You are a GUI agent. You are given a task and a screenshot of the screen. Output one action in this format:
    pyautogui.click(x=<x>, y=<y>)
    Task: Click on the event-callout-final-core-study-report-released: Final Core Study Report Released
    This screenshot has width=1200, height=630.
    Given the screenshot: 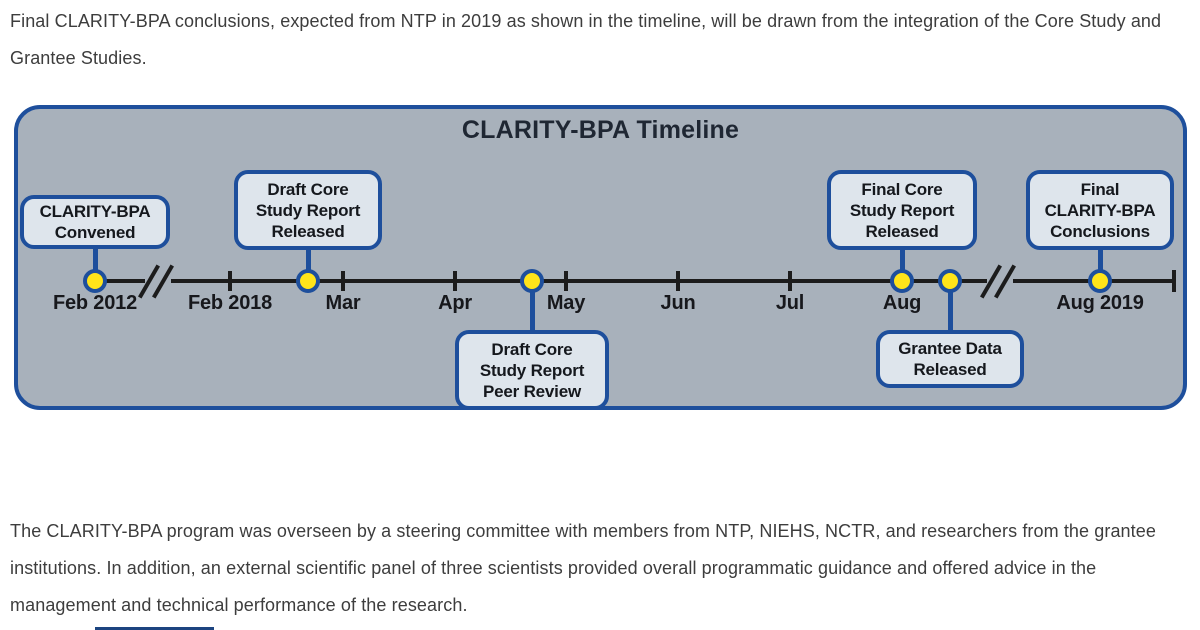 What is the action you would take?
    pyautogui.click(x=902, y=210)
    